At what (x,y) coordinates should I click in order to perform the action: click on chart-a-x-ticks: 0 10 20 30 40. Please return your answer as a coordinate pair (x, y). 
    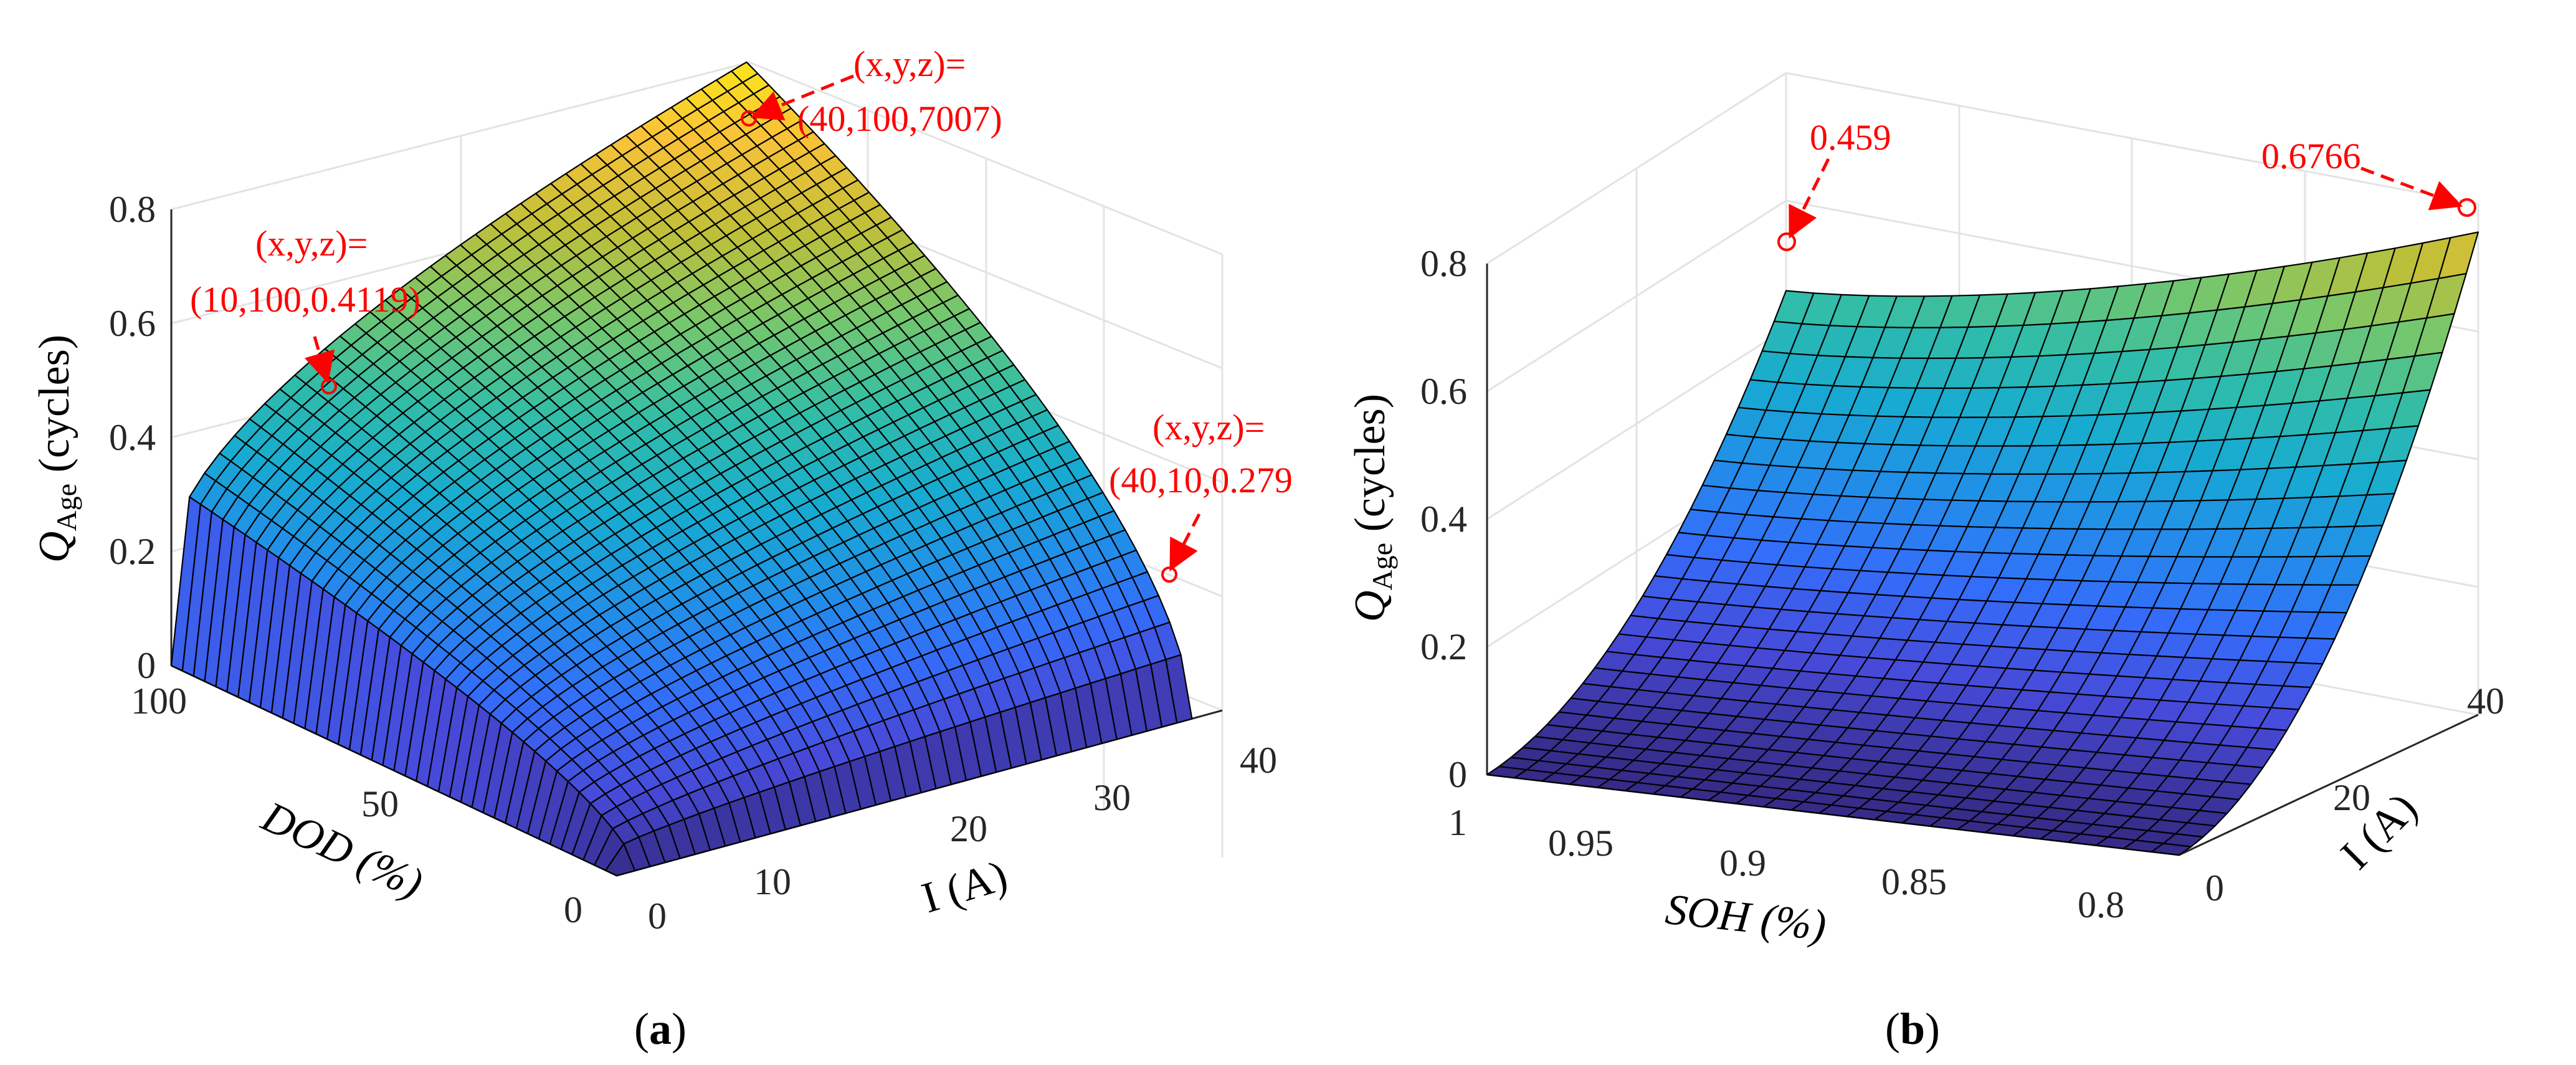
    Looking at the image, I should click on (962, 838).